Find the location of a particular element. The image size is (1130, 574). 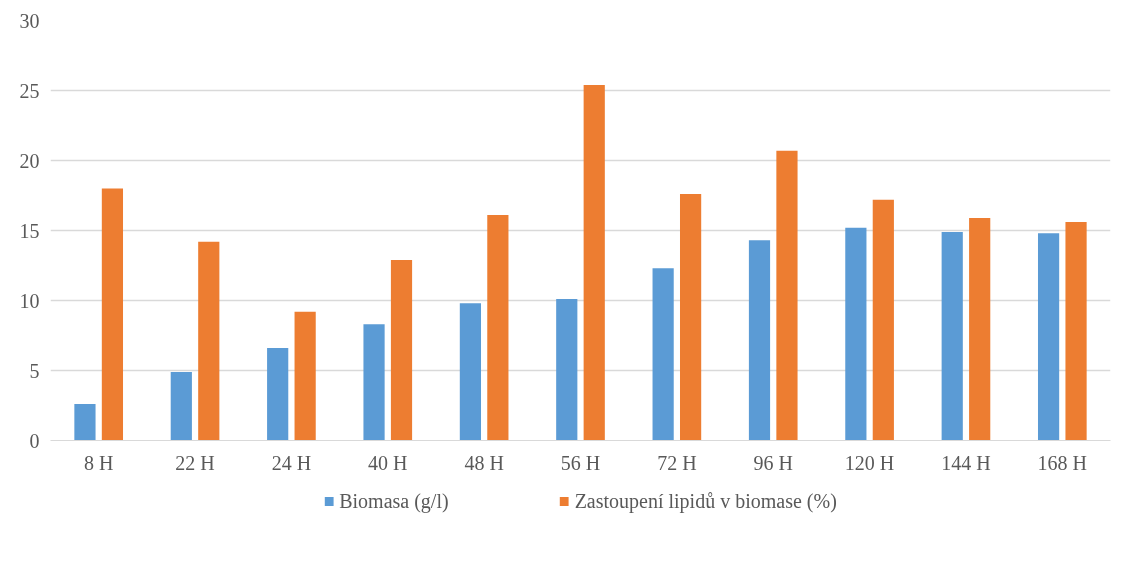

y-tick-label: 0 is located at coordinates (34, 440).